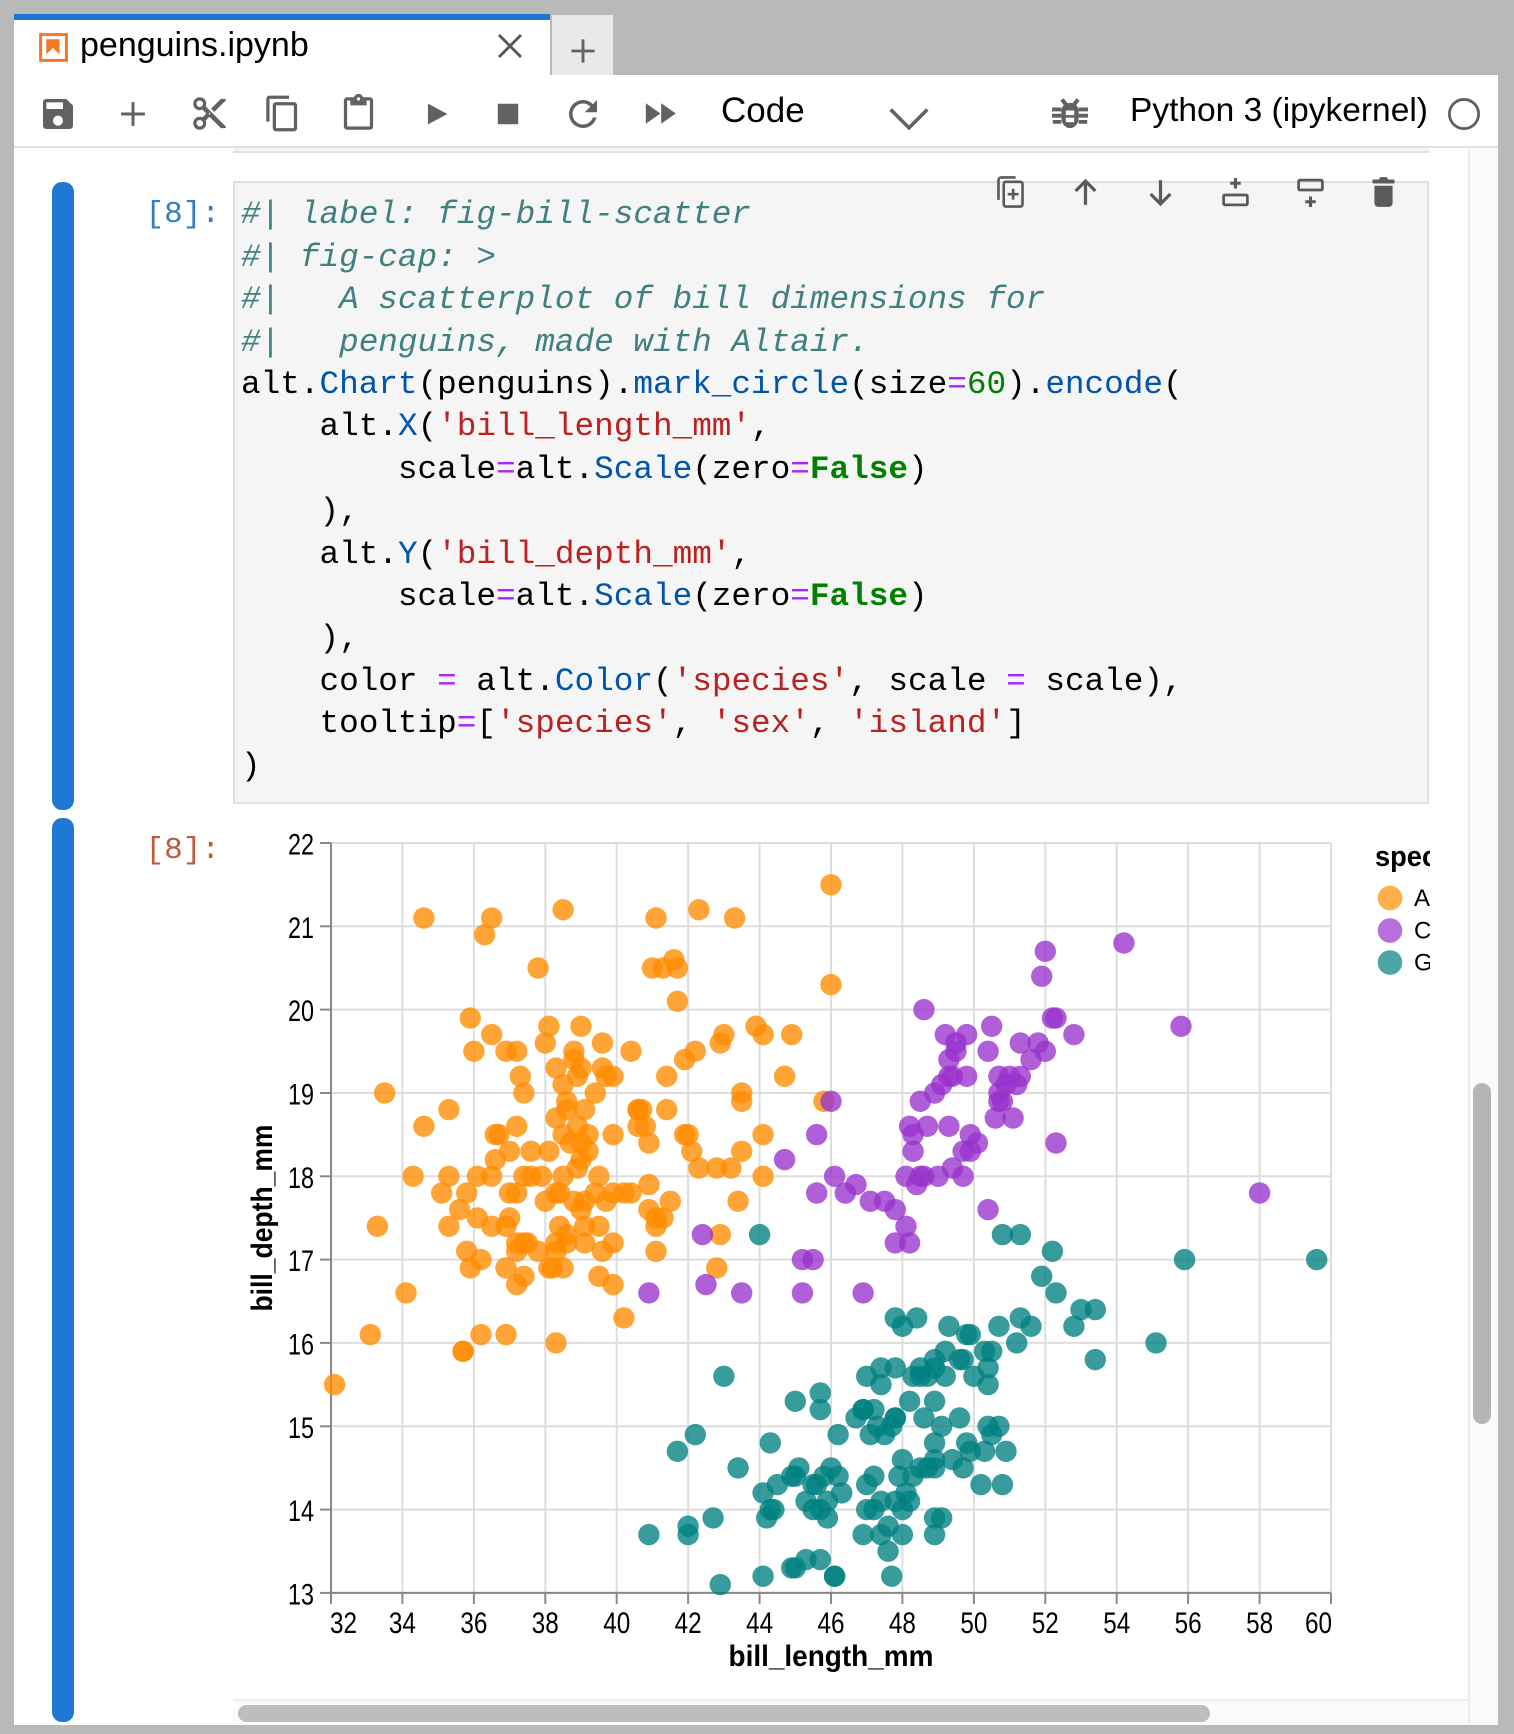 This screenshot has width=1514, height=1734. What do you see at coordinates (1422, 963) in the screenshot?
I see `svg-text: Gentoo` at bounding box center [1422, 963].